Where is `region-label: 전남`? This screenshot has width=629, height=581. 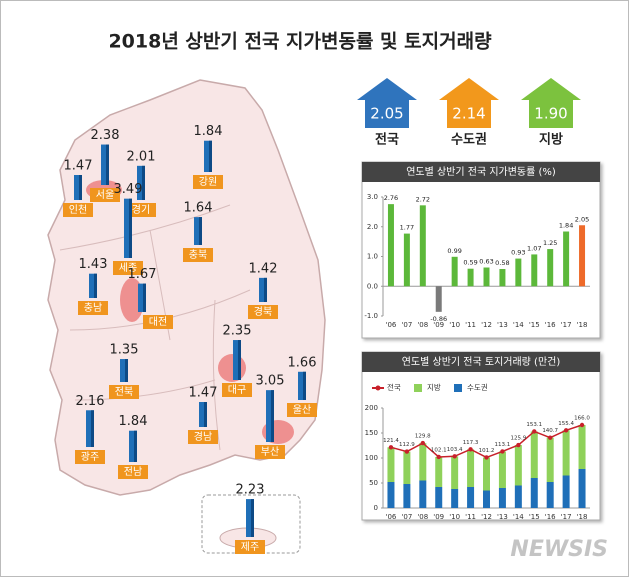 region-label: 전남 is located at coordinates (133, 472).